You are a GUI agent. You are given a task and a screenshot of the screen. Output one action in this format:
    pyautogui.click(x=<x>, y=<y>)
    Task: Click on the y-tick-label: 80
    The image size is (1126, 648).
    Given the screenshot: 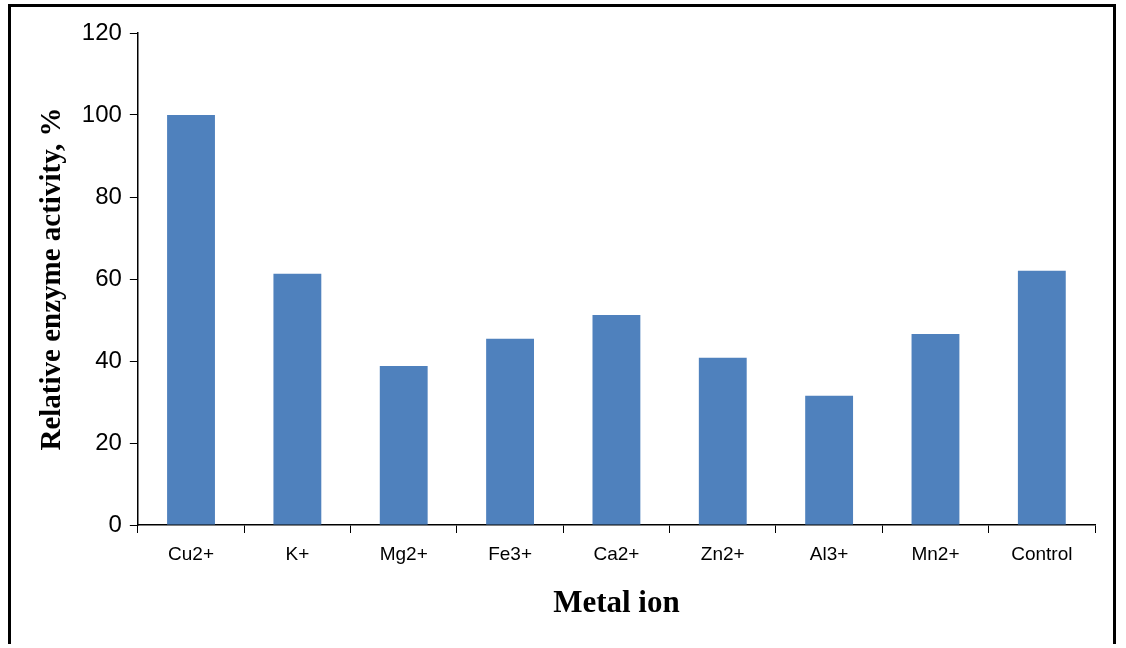 What is the action you would take?
    pyautogui.click(x=108, y=195)
    